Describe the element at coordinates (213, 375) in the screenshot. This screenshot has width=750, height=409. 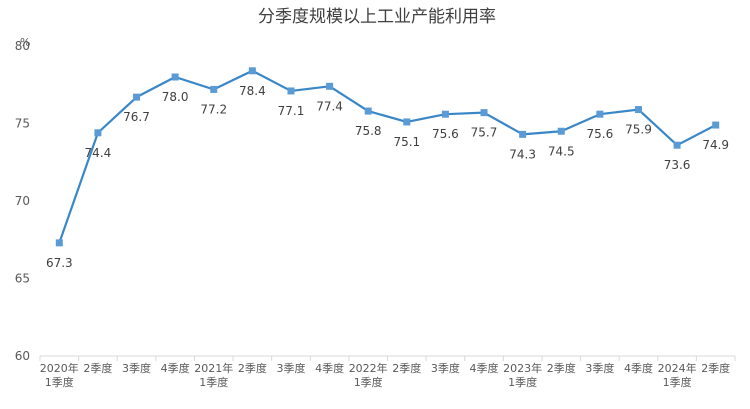
I see `x-tick-label: 2021年 1季度` at that location.